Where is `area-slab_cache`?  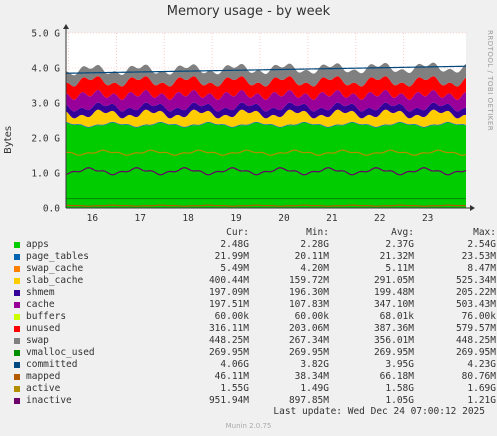 area-slab_cache is located at coordinates (266, 118).